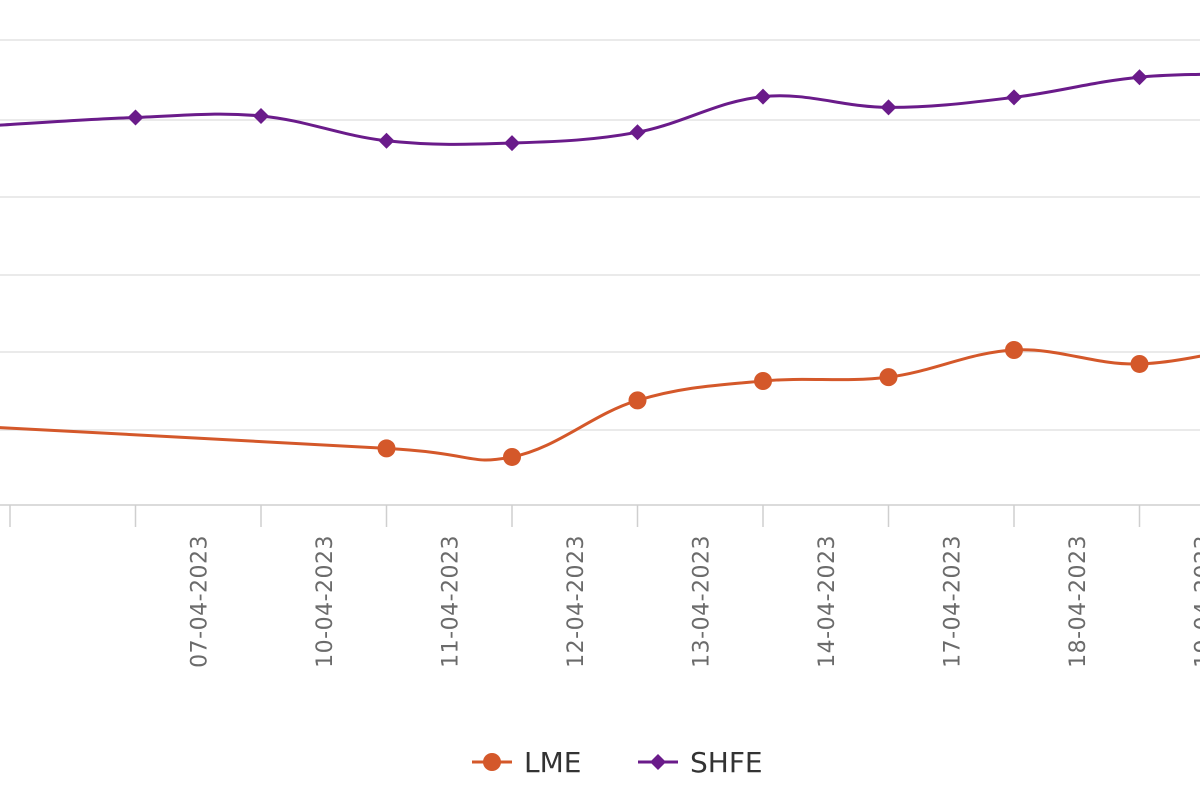  I want to click on legend-item-shfe: SHFE, so click(700, 762).